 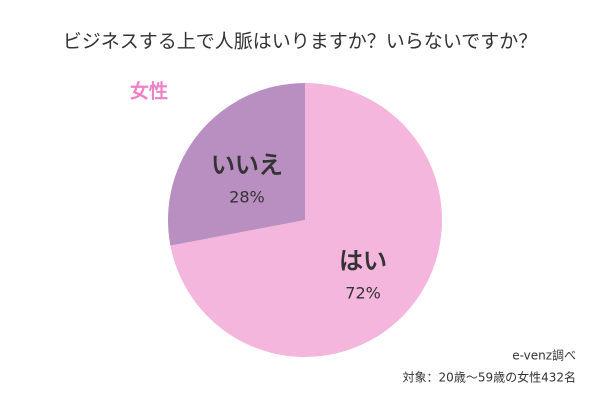 What do you see at coordinates (544, 356) in the screenshot?
I see `source-note: e-venz調べ` at bounding box center [544, 356].